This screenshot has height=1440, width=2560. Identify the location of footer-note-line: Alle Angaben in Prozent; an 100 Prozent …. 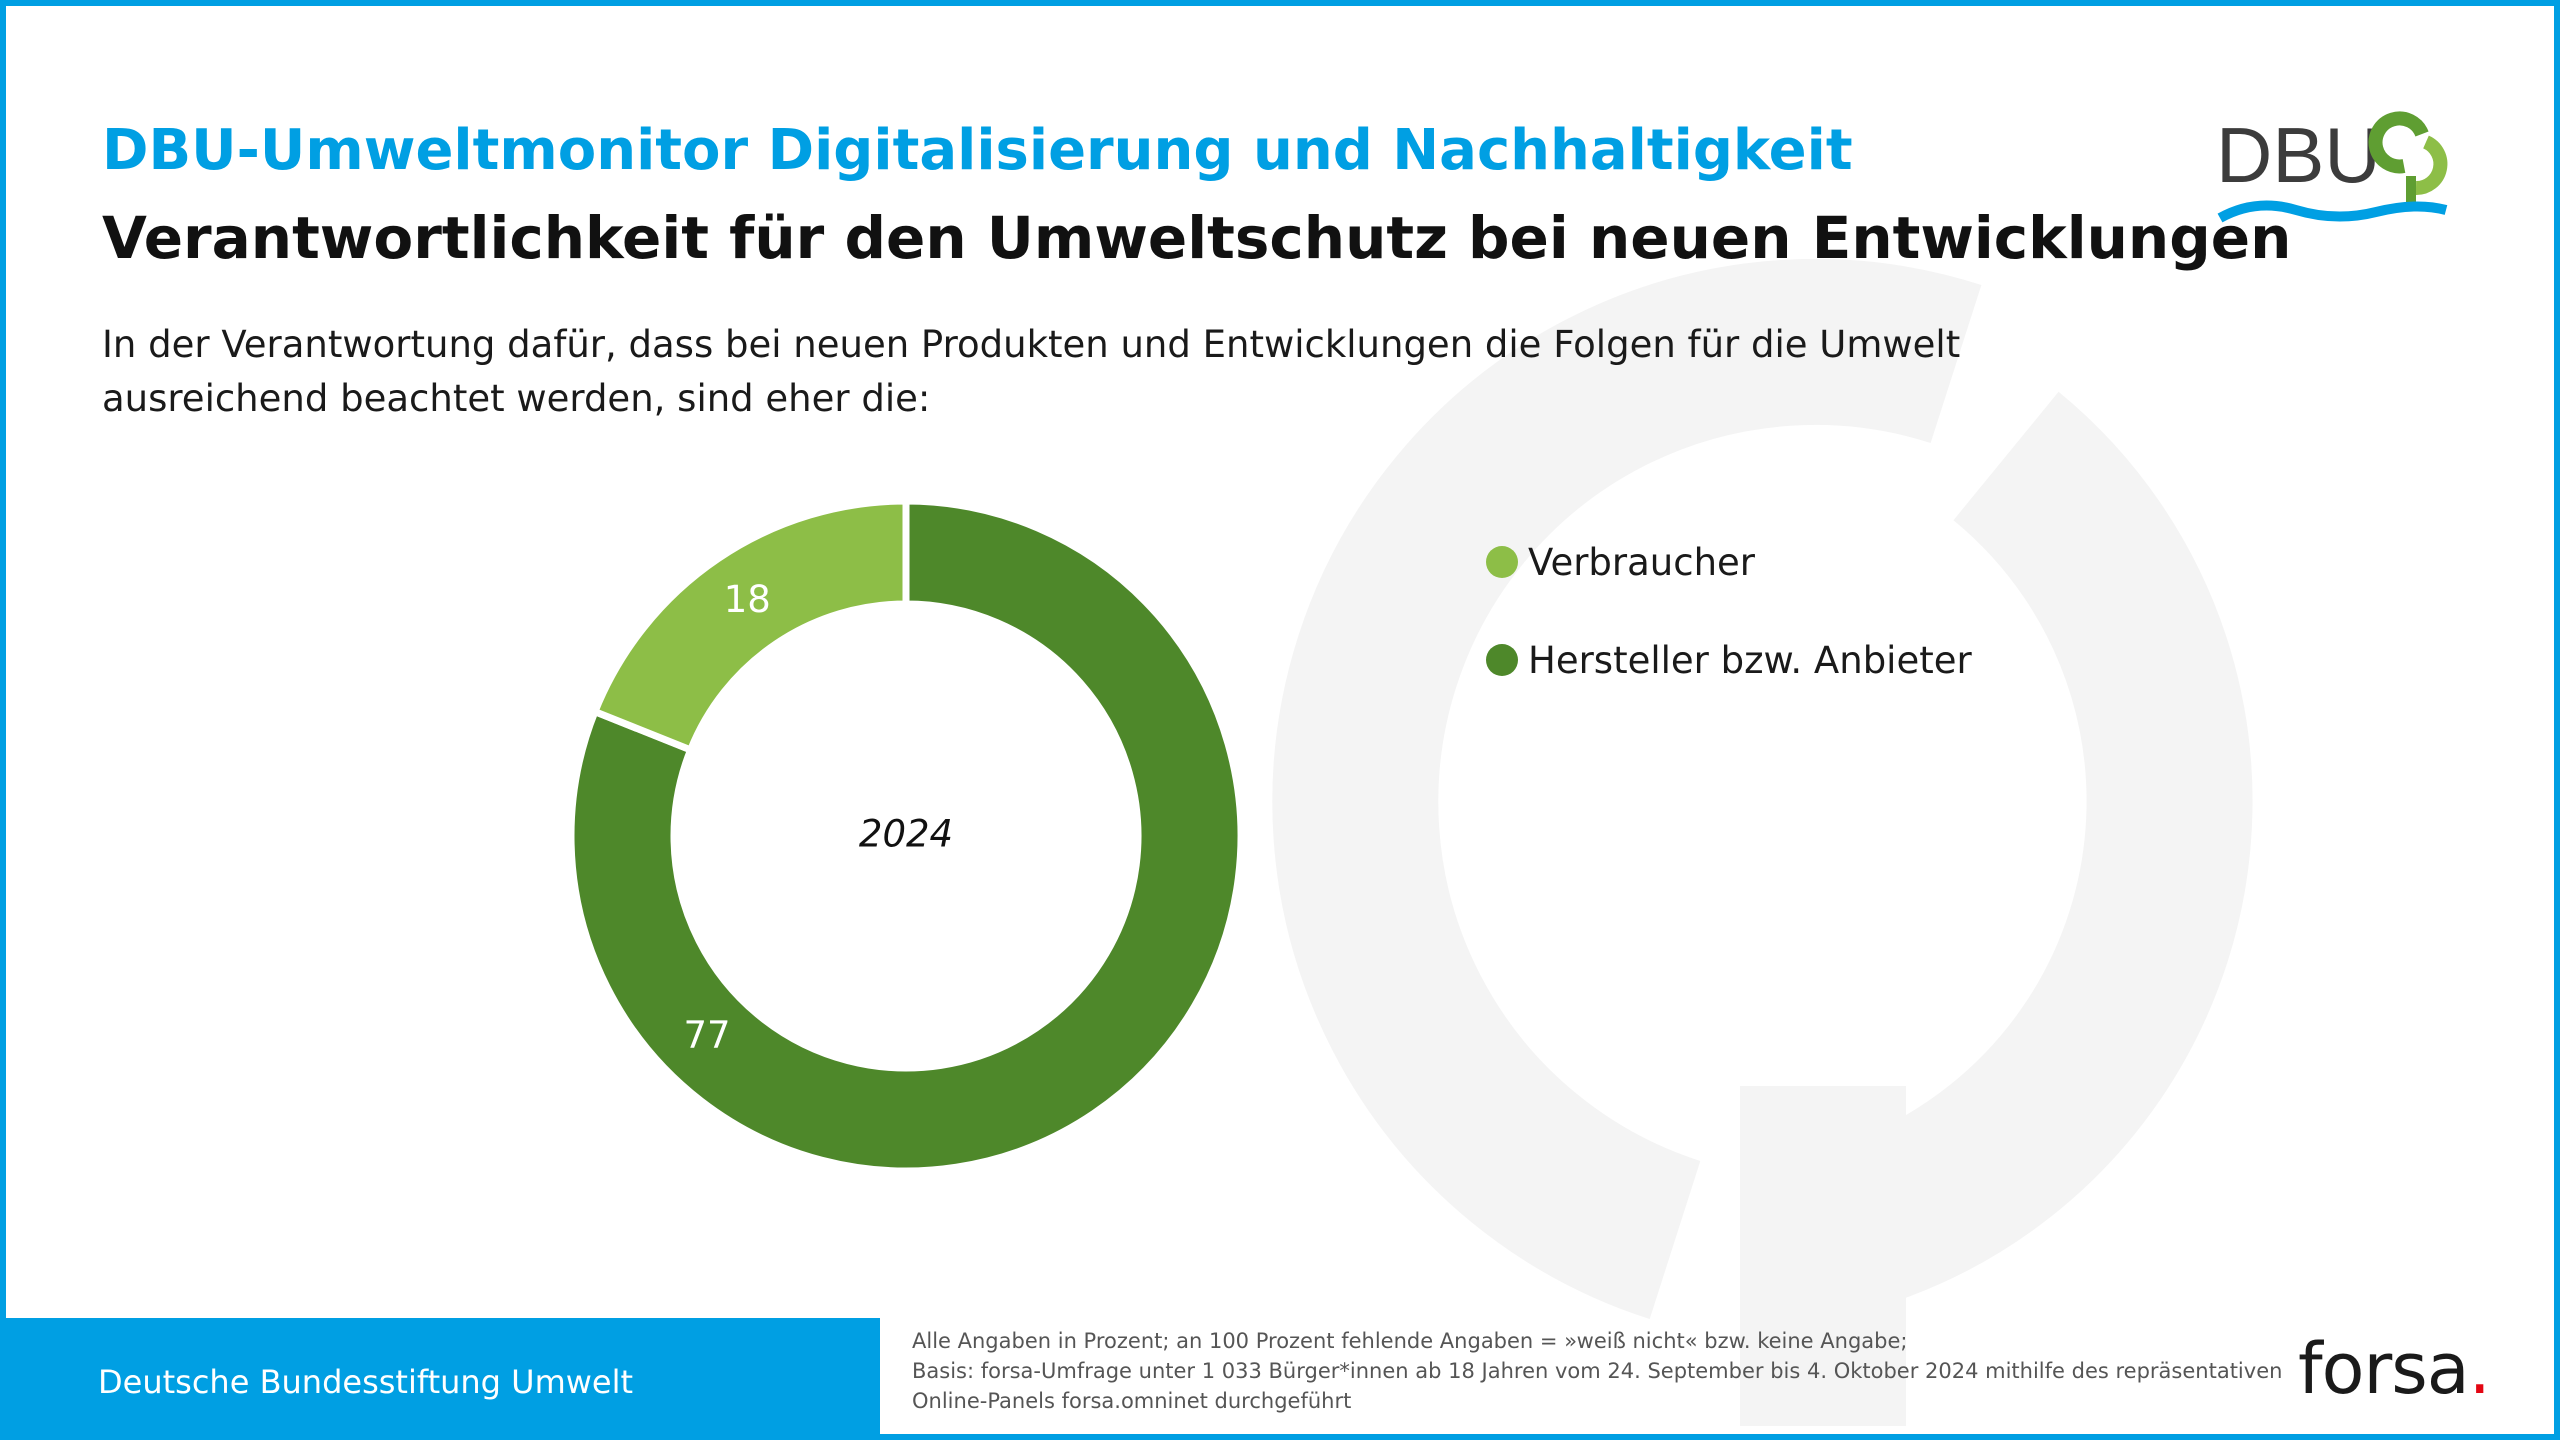
(1410, 1341).